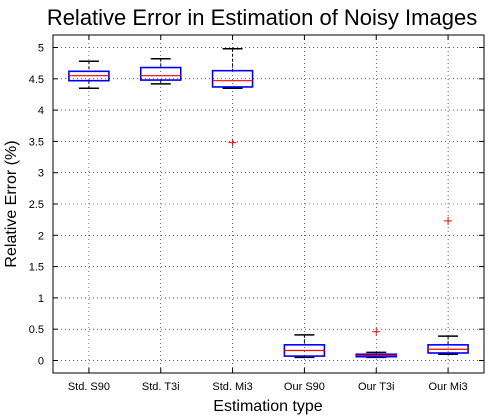  I want to click on x-tick-label: Std. T3i, so click(161, 387).